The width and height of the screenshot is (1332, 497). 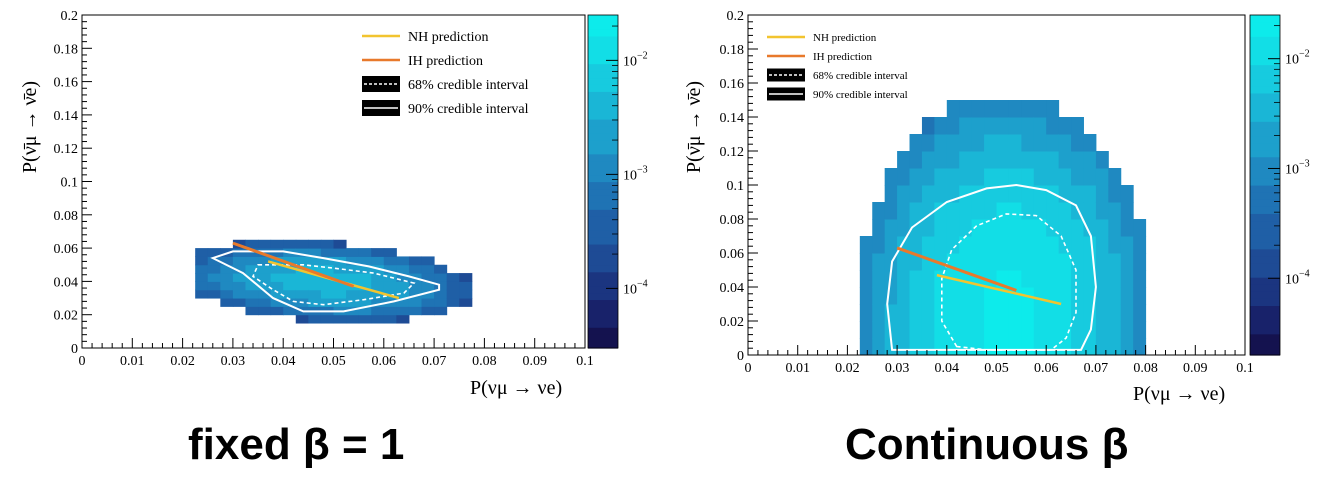 What do you see at coordinates (617, 181) in the screenshot?
I see `colorbar: 10−2 10−3 10−4` at bounding box center [617, 181].